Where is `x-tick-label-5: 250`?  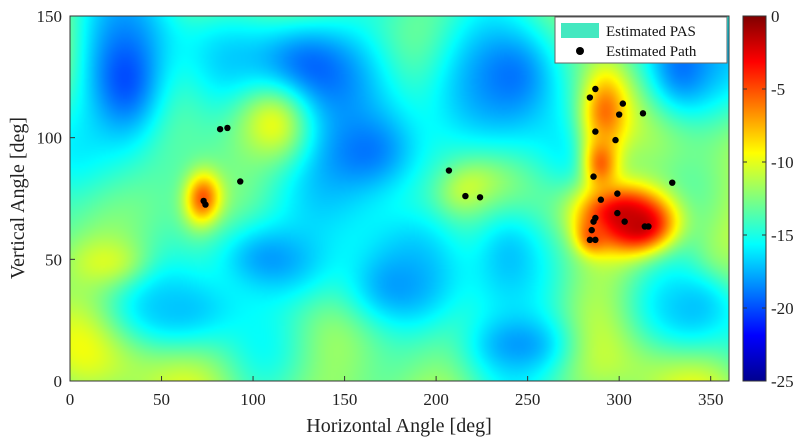
x-tick-label-5: 250 is located at coordinates (528, 399).